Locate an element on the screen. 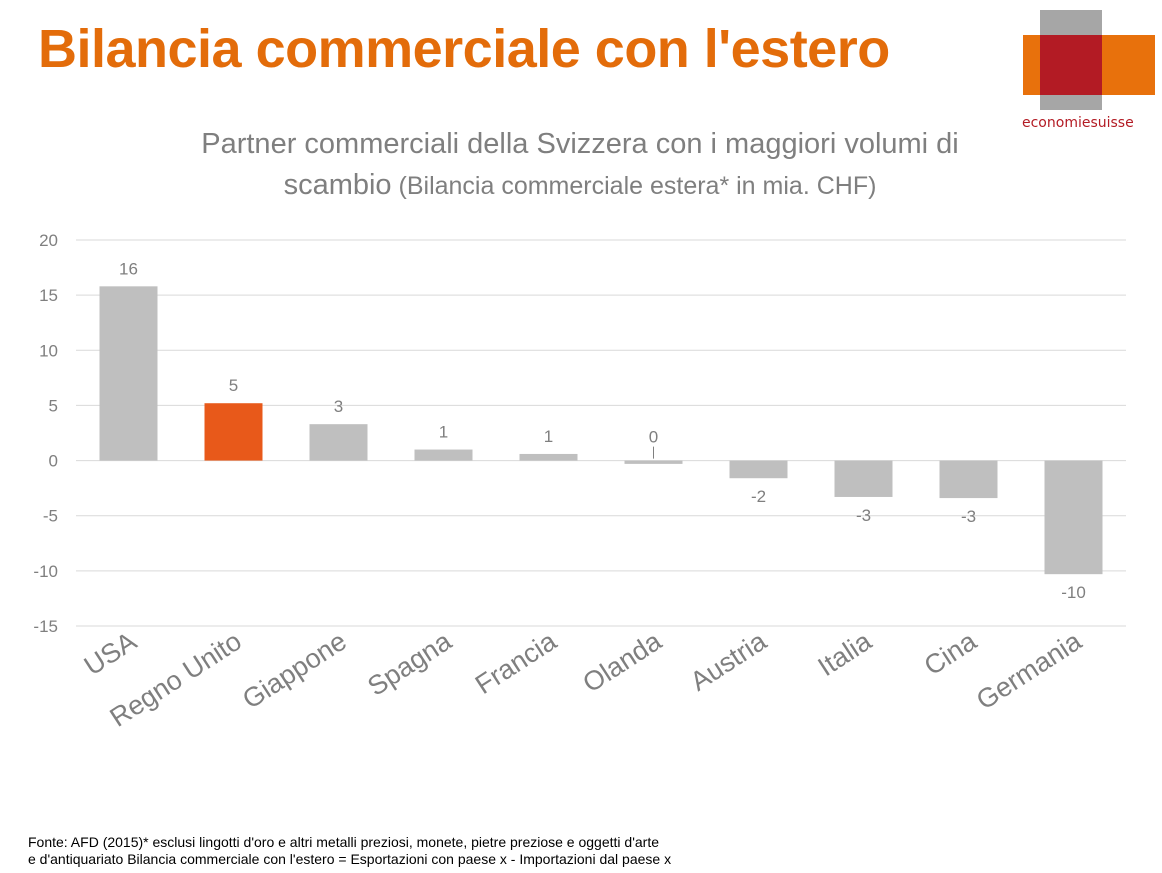 The height and width of the screenshot is (873, 1162). x-tick-label: Giappone is located at coordinates (294, 670).